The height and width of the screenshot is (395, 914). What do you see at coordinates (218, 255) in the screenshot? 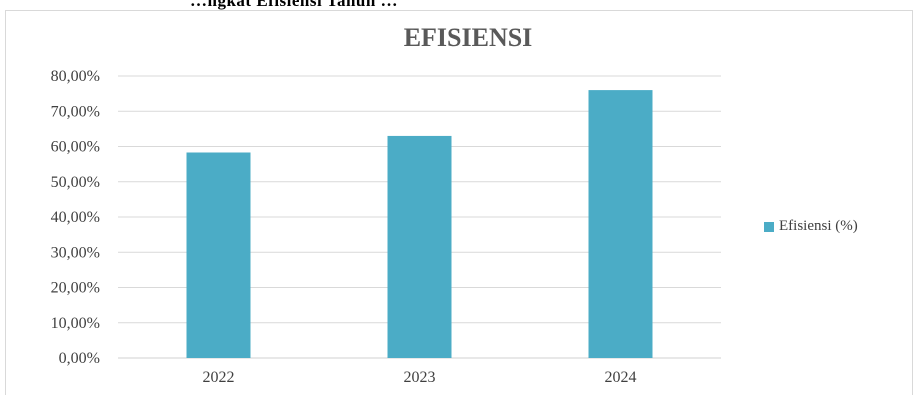
I see `bar-2022` at bounding box center [218, 255].